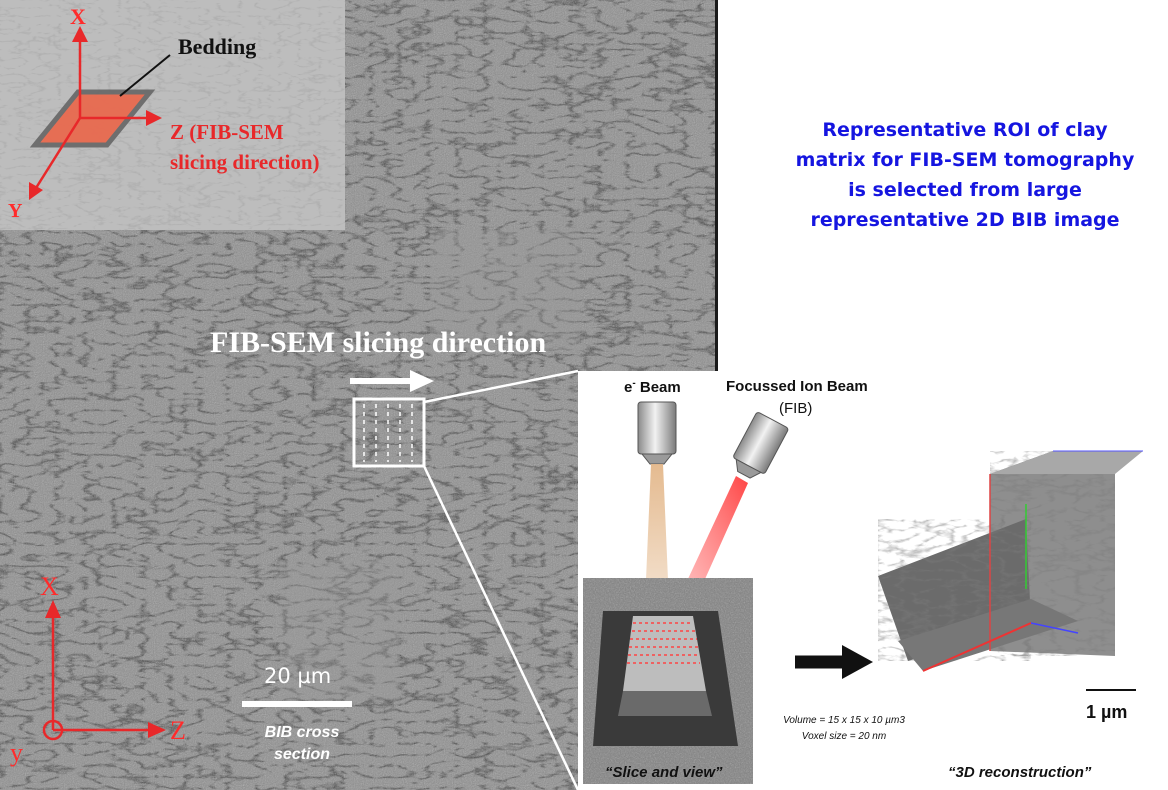 The width and height of the screenshot is (1168, 790). What do you see at coordinates (1111, 690) in the screenshot?
I see `scale-bar-1um` at bounding box center [1111, 690].